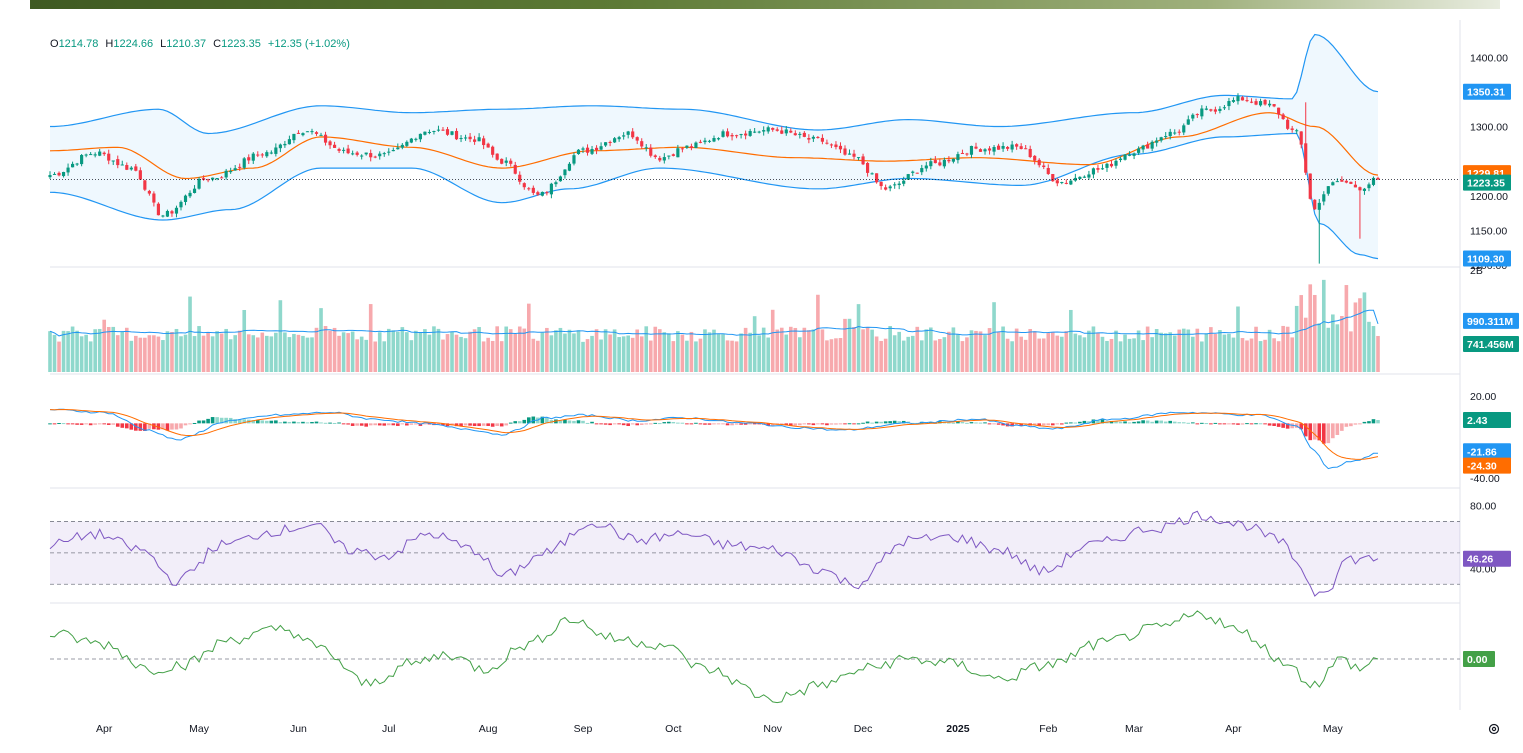  I want to click on macd-value-badge-bg, so click(1487, 451).